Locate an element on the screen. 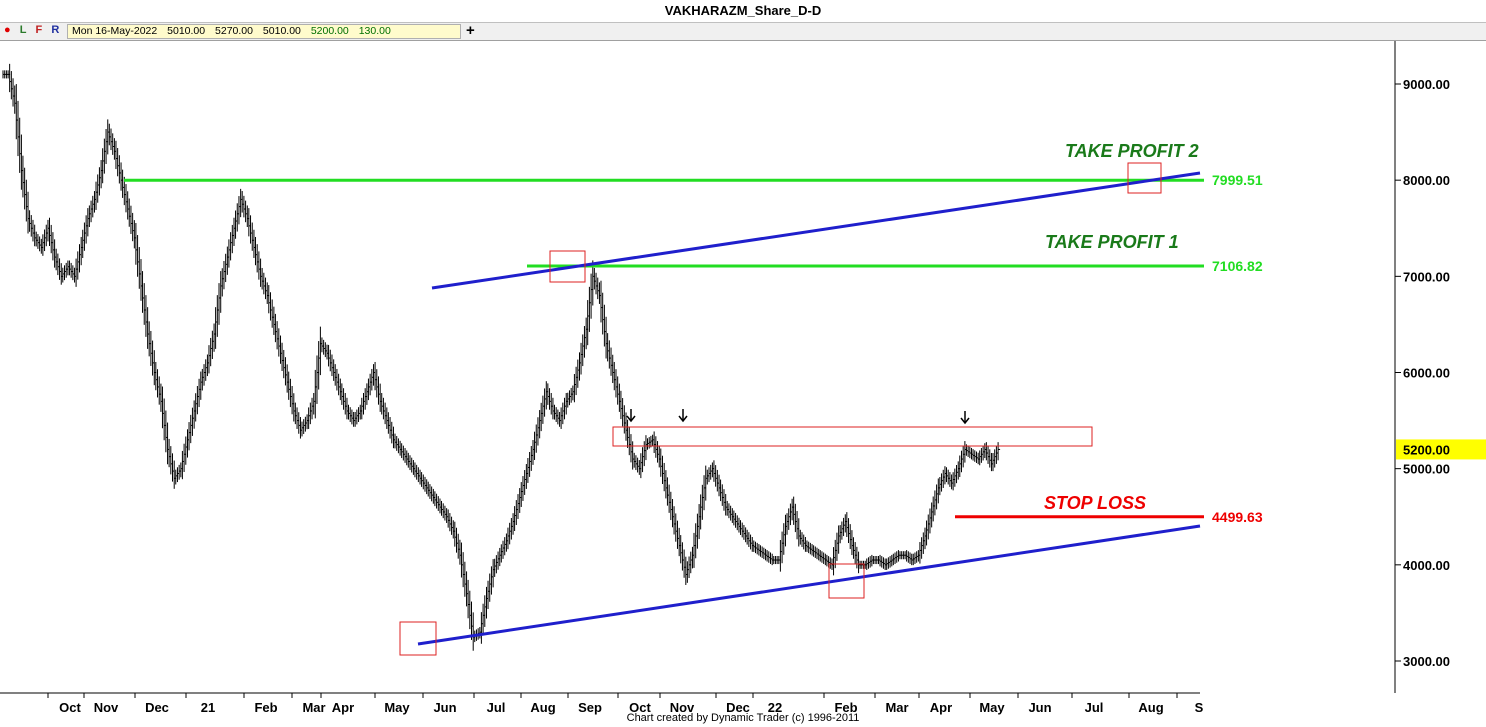  y-tick-label: 3000.00 is located at coordinates (1426, 661).